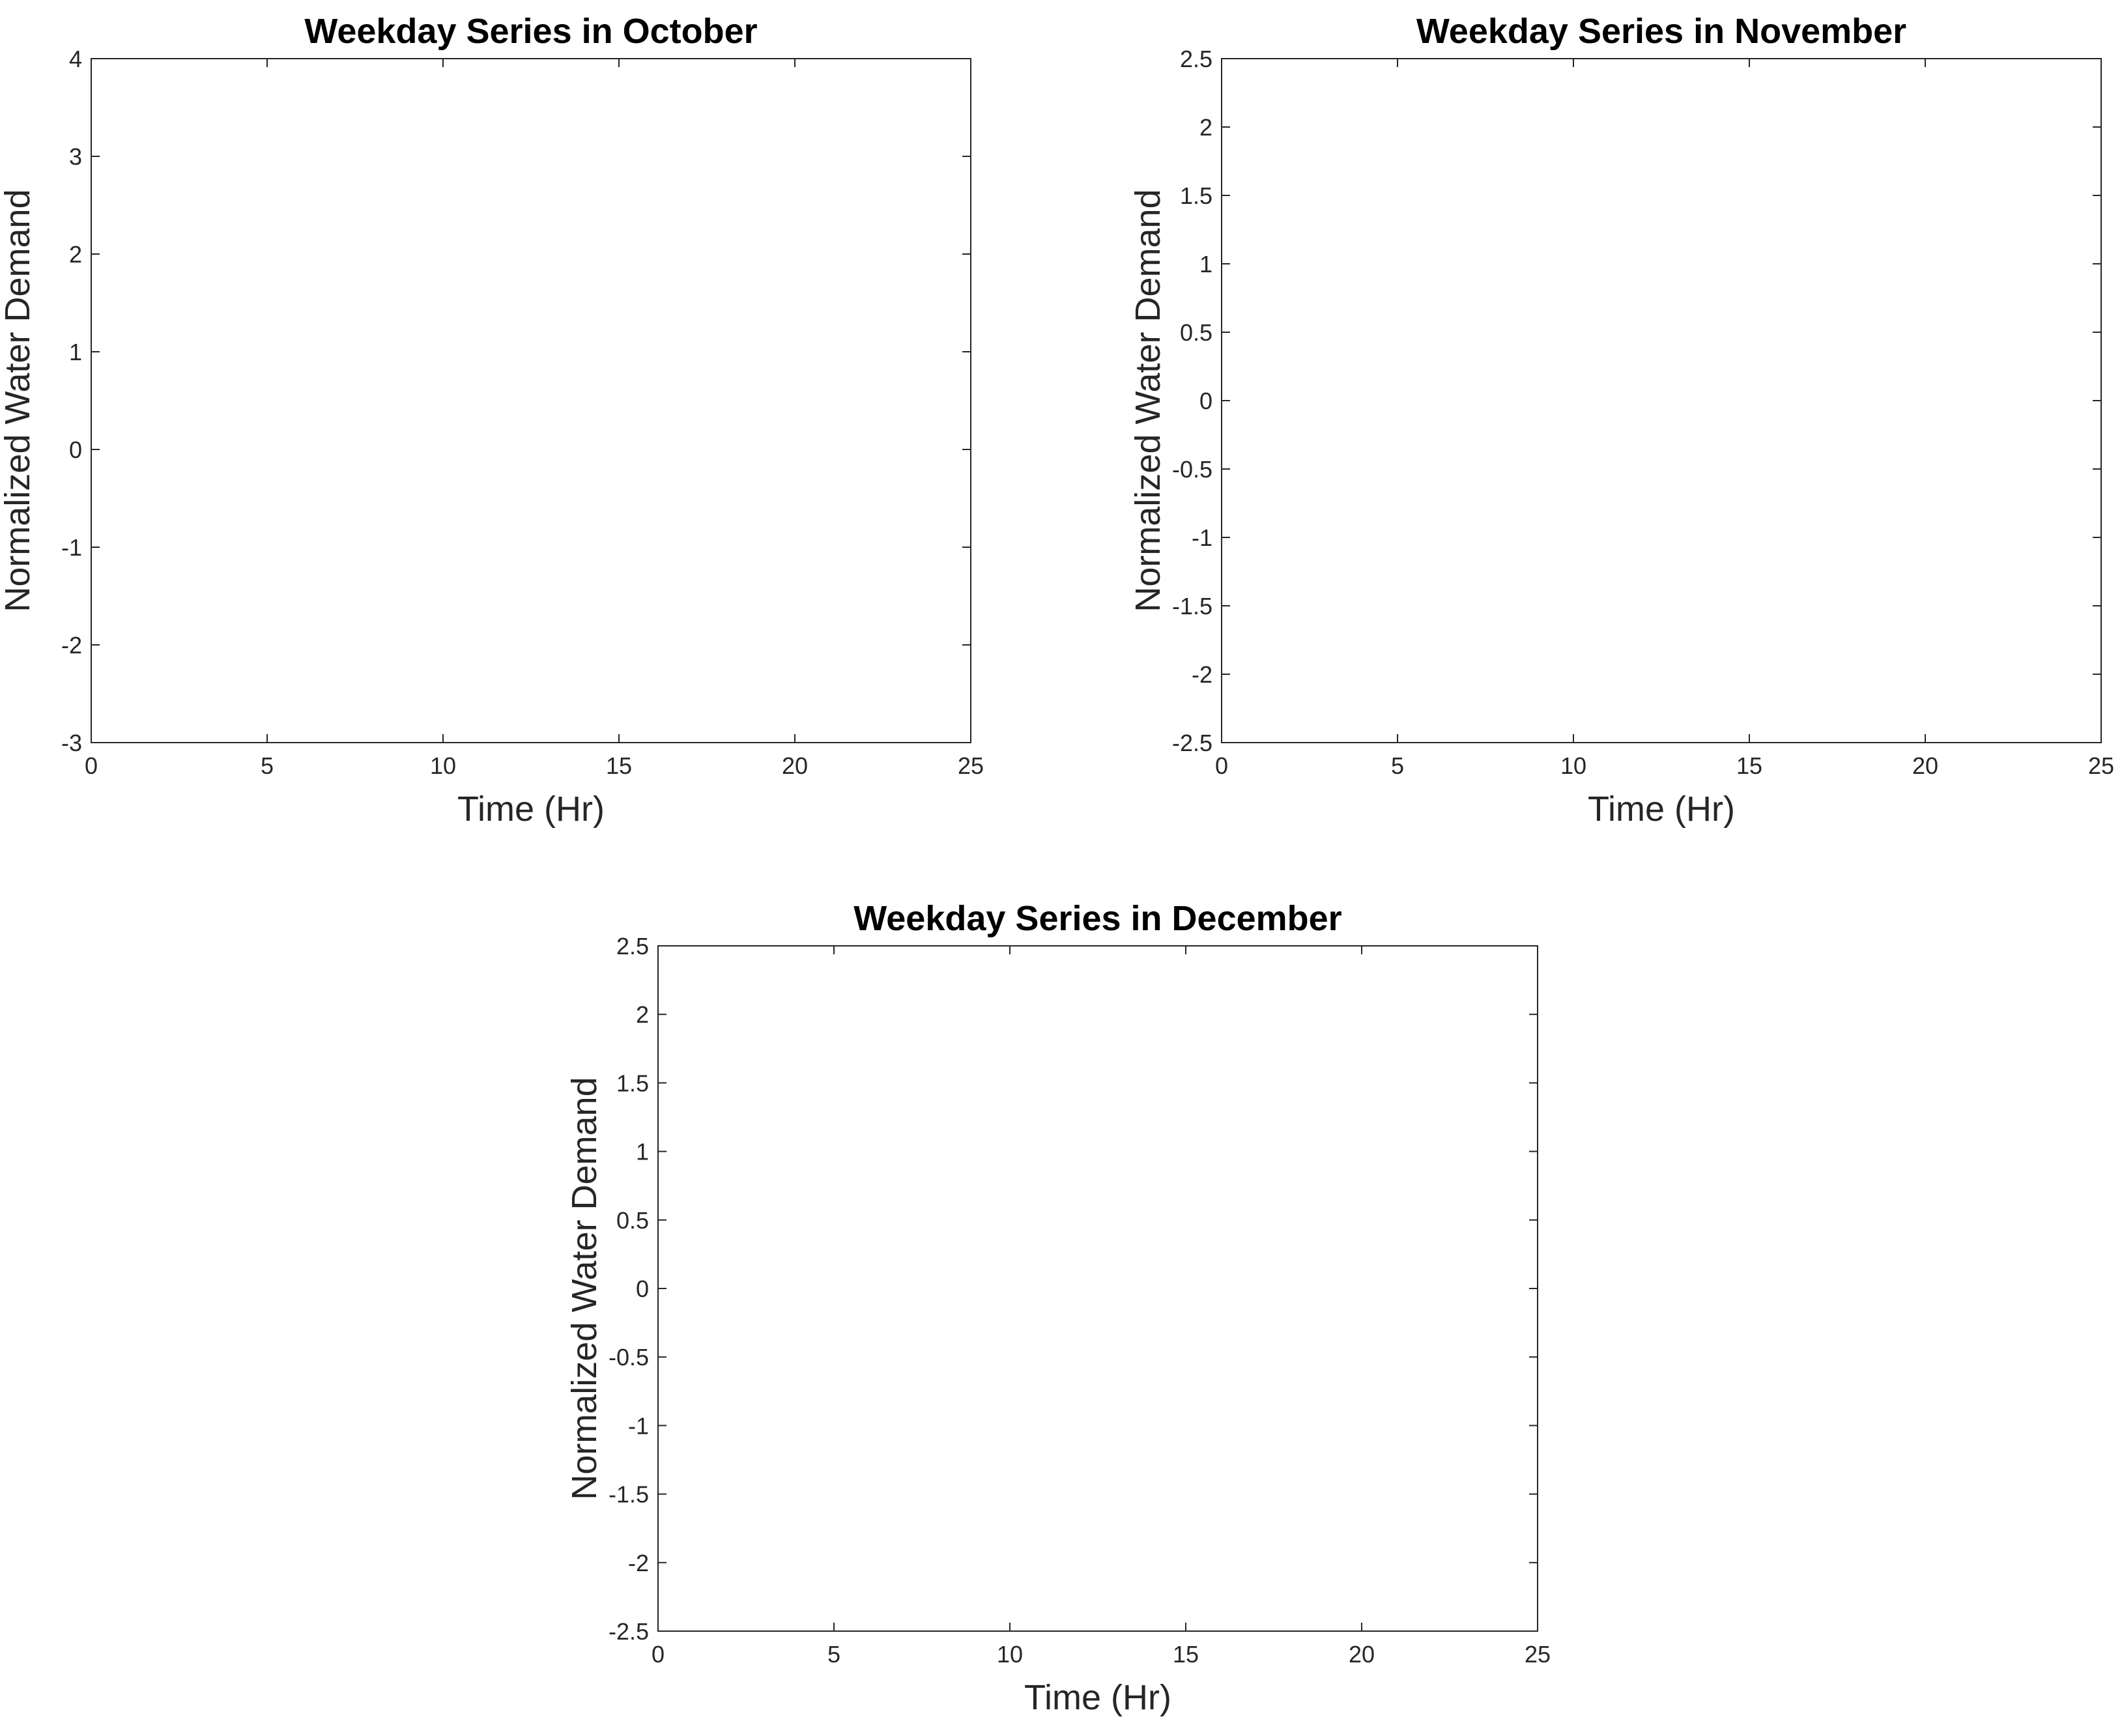  What do you see at coordinates (530, 31) in the screenshot?
I see `chart-title: Weekday Series in October` at bounding box center [530, 31].